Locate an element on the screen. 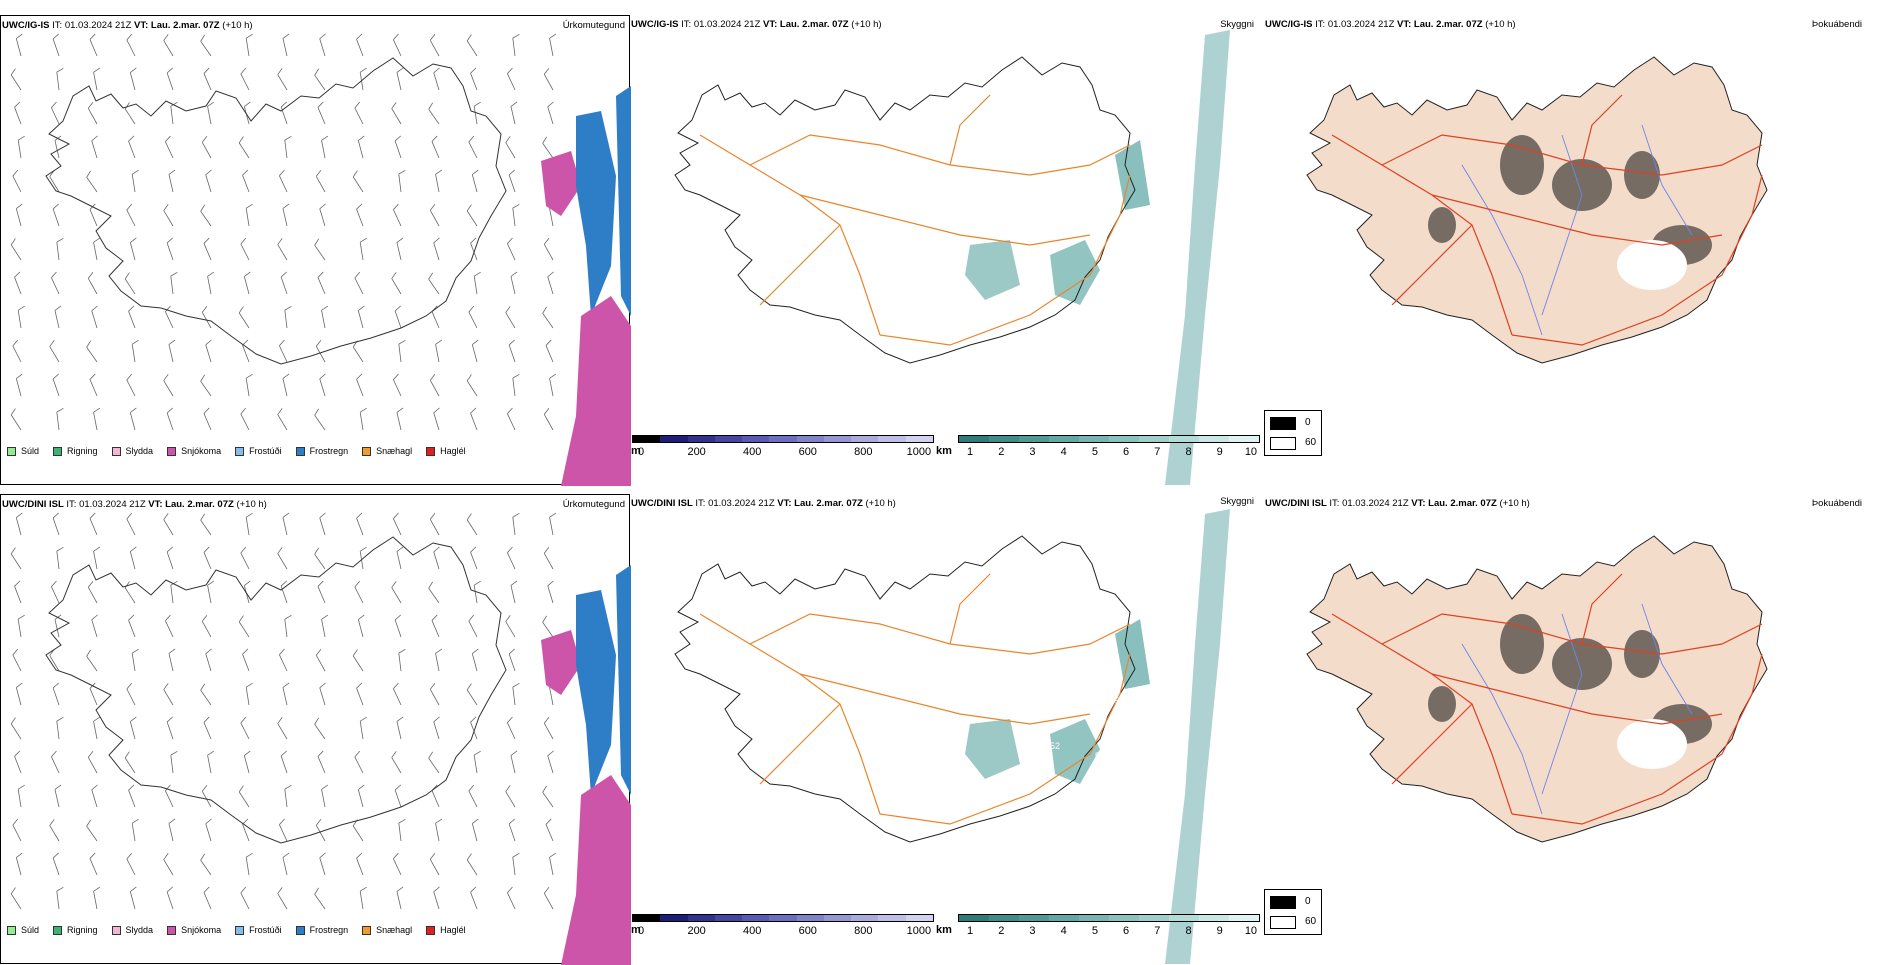 This screenshot has width=1900, height=965. fog-key-high-label: 0 is located at coordinates (1308, 422).